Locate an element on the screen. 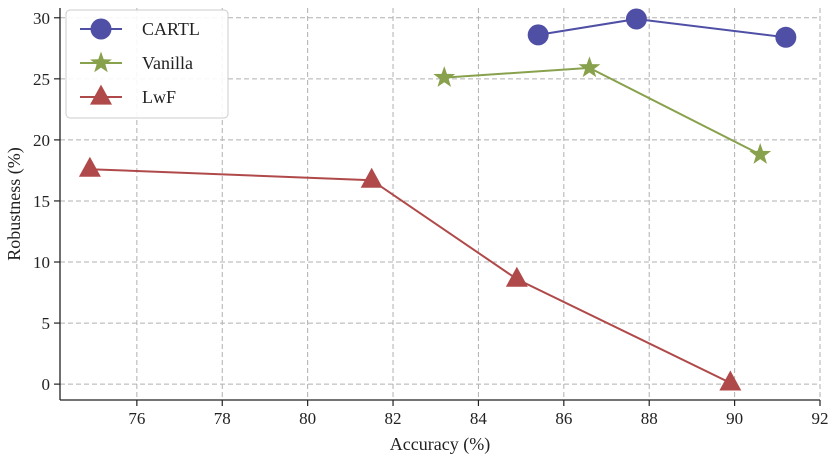  legend-marker-cartl is located at coordinates (101, 29).